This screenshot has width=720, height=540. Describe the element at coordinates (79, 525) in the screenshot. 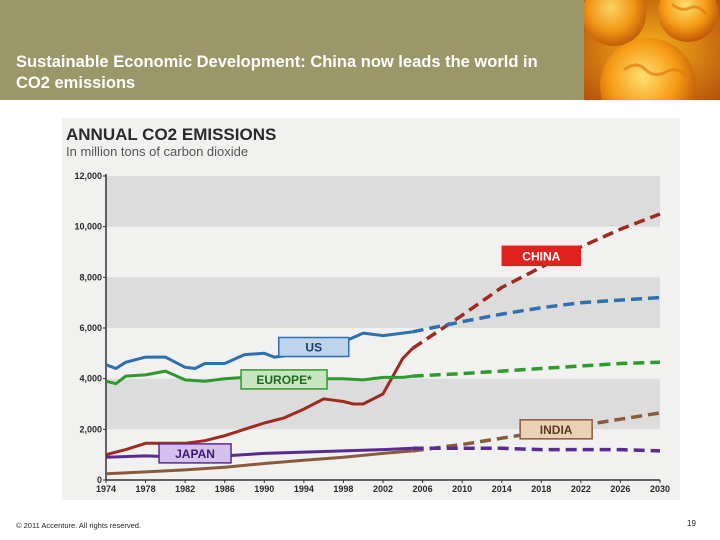

I see `copyright-notice: © 2011 Accenture. All rights reserved.` at that location.